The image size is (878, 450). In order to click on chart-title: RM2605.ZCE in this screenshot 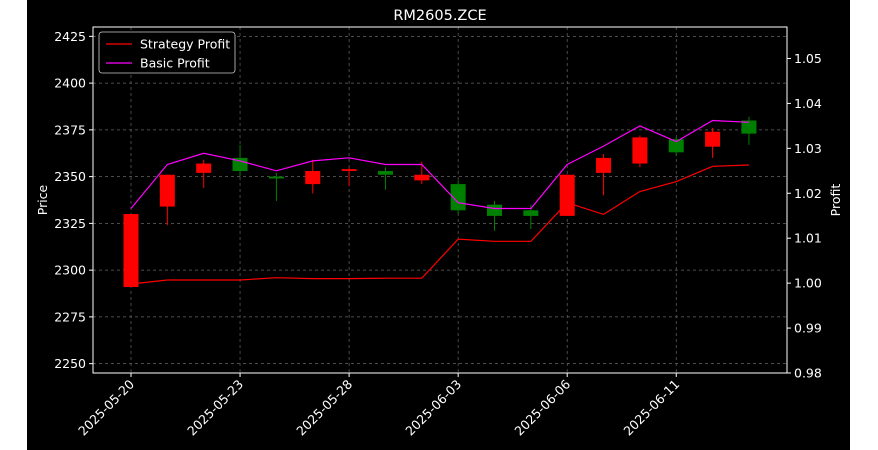, I will do `click(439, 16)`.